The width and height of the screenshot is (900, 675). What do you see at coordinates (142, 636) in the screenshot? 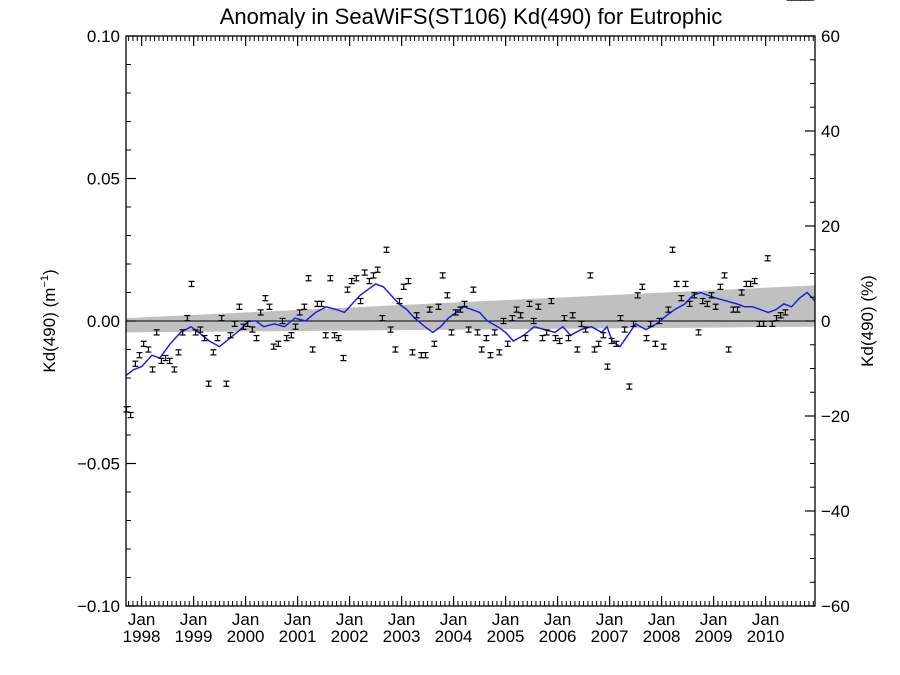
I see `x-tick-label-year: 1998` at bounding box center [142, 636].